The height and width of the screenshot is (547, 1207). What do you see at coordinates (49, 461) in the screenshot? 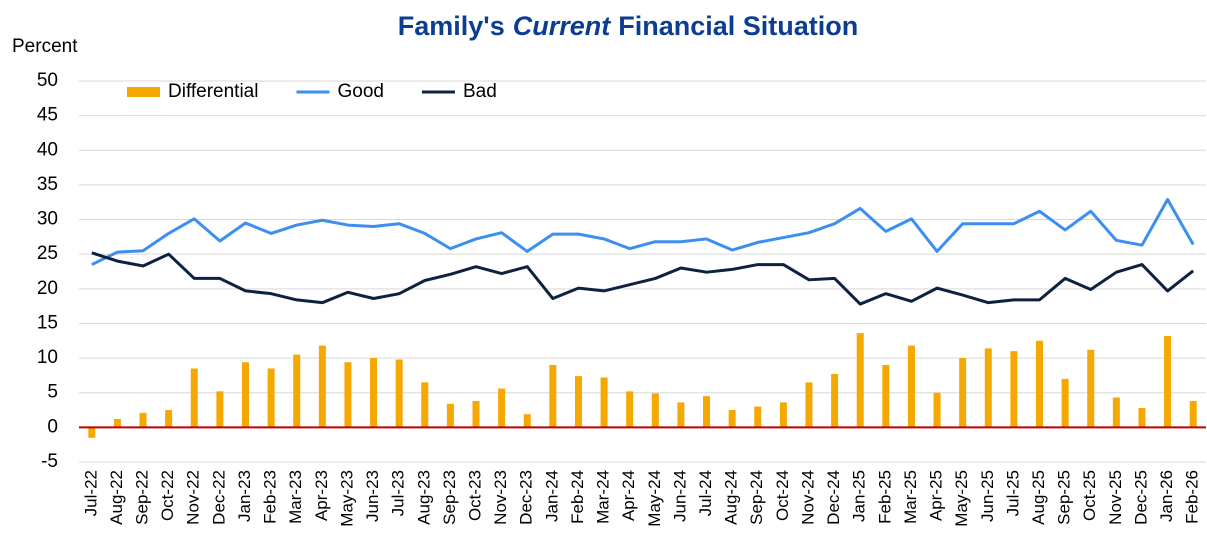
I see `y-tick-label: -5` at bounding box center [49, 461].